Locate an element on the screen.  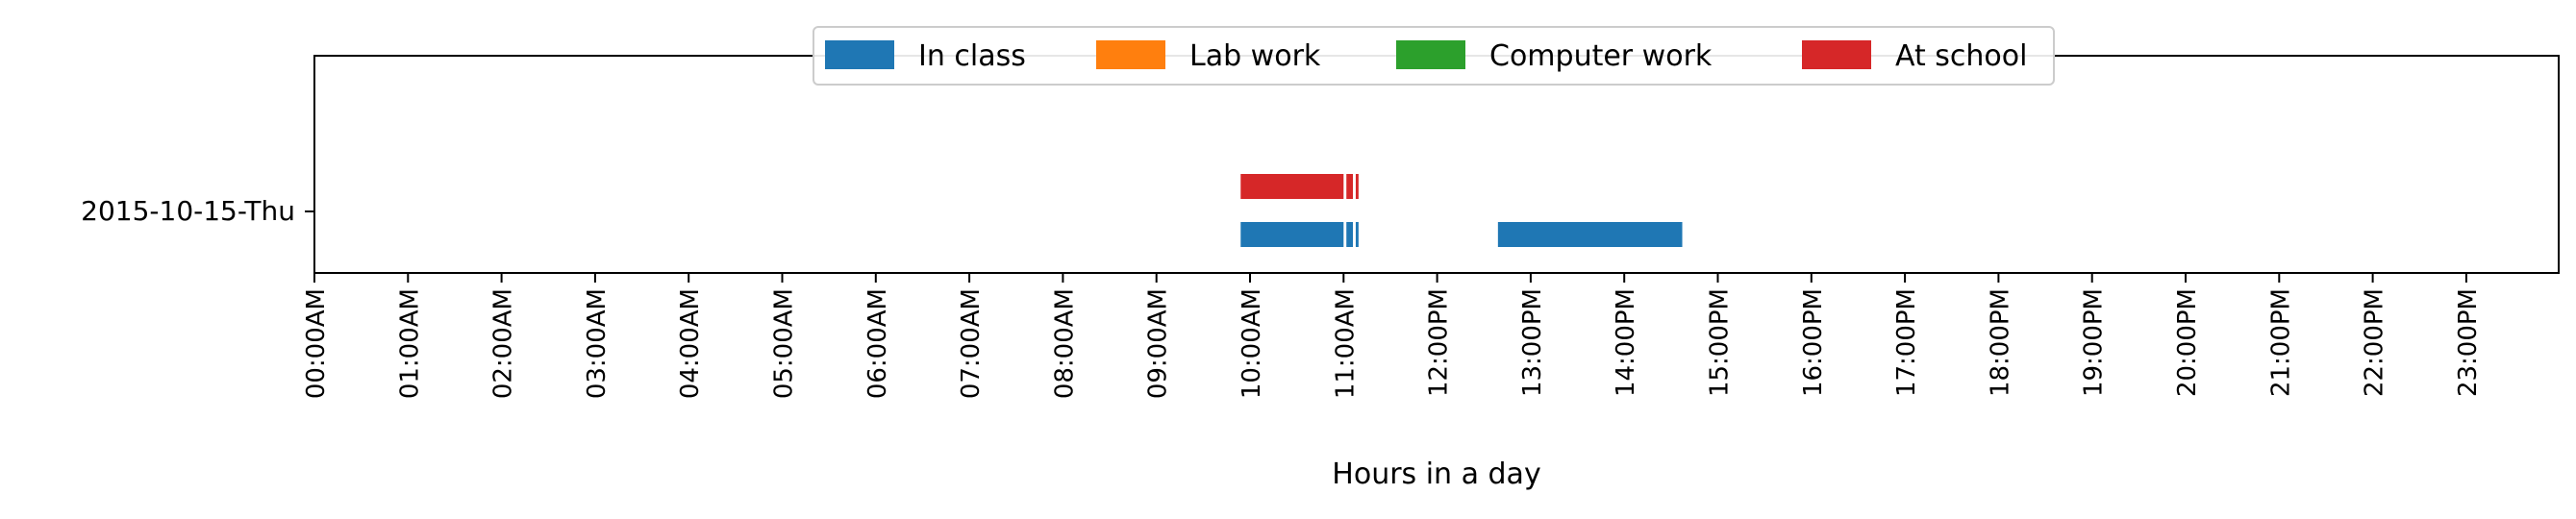
y-axis: 2015-10-15-Thu is located at coordinates (197, 211).